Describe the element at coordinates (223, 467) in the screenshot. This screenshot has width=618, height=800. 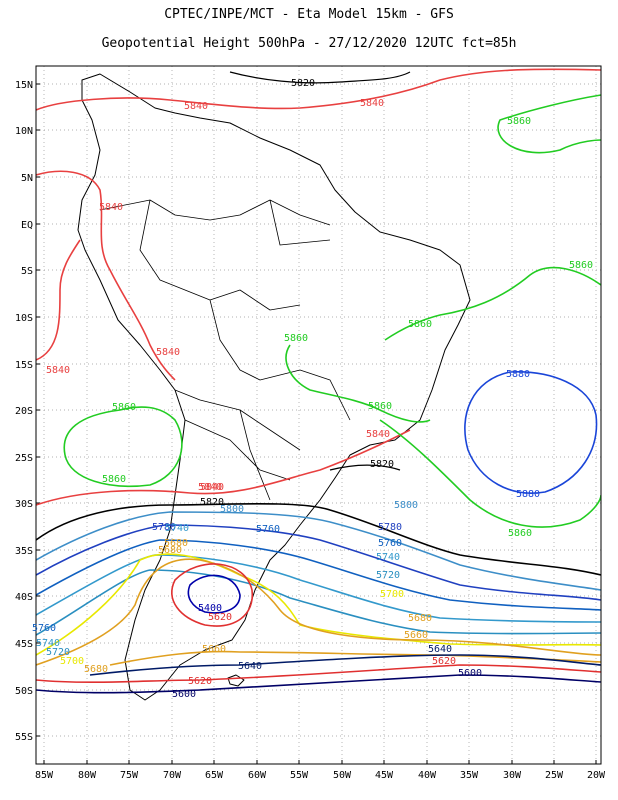
I see `contour-5840-south` at that location.